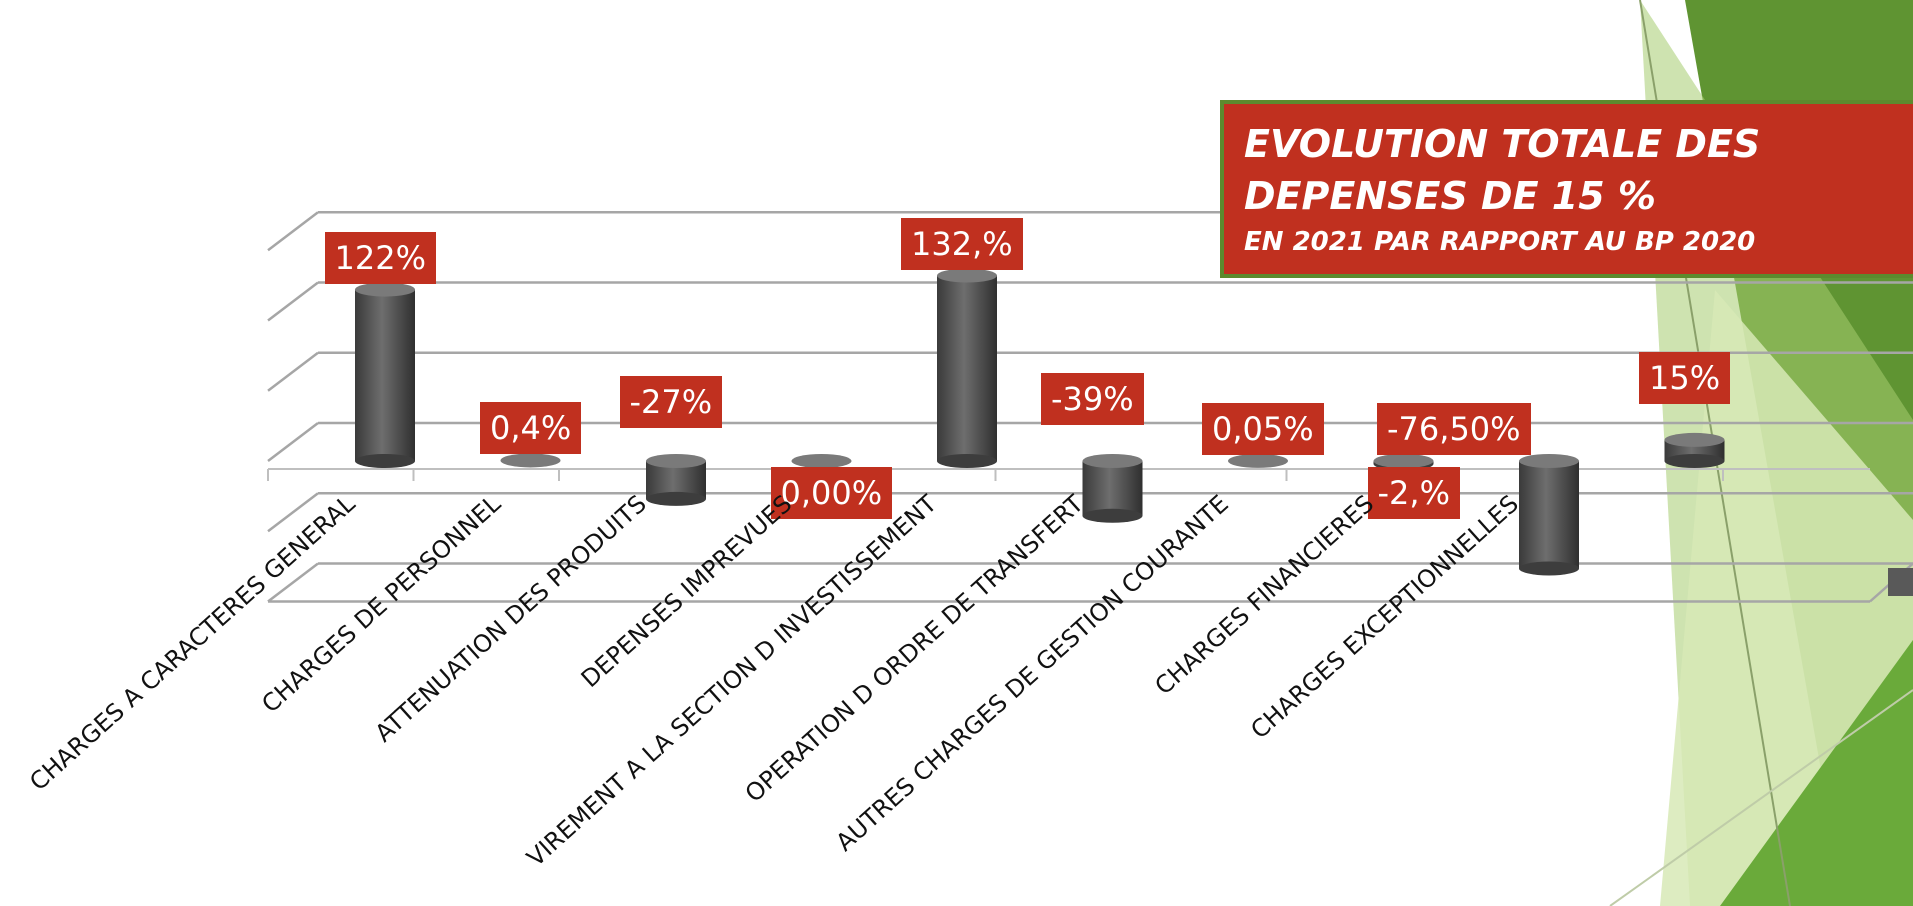 Image resolution: width=1913 pixels, height=906 pixels. I want to click on callout-title-line2: DEPENSES DE 15 %, so click(1450, 196).